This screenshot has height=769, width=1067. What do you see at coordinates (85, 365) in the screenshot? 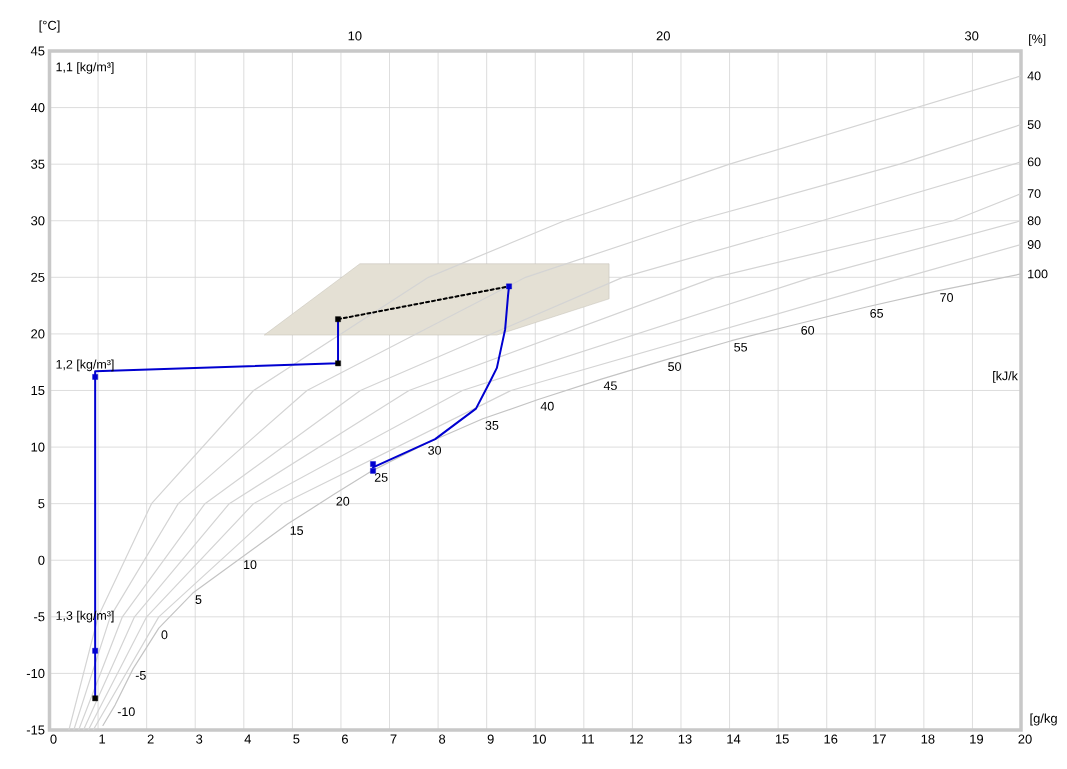
I see `annotation: 1,2 [kg/m³]` at bounding box center [85, 365].